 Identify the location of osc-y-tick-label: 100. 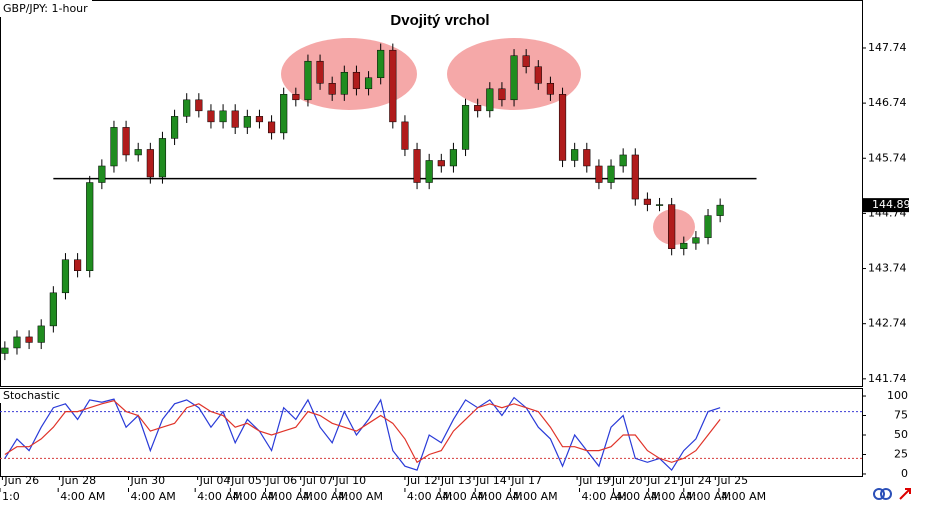
(897, 395).